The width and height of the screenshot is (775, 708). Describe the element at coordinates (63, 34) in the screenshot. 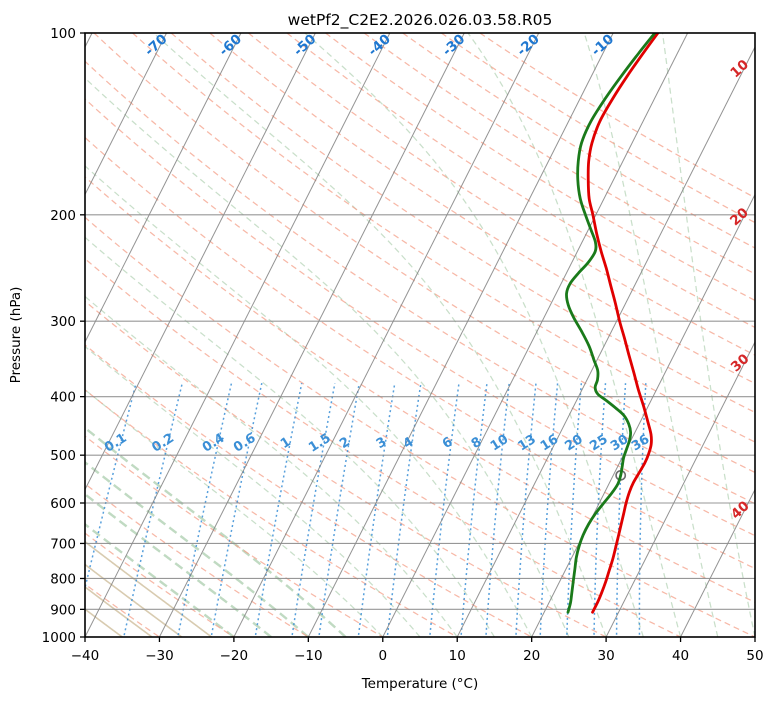

I see `y-tick-label: 100` at that location.